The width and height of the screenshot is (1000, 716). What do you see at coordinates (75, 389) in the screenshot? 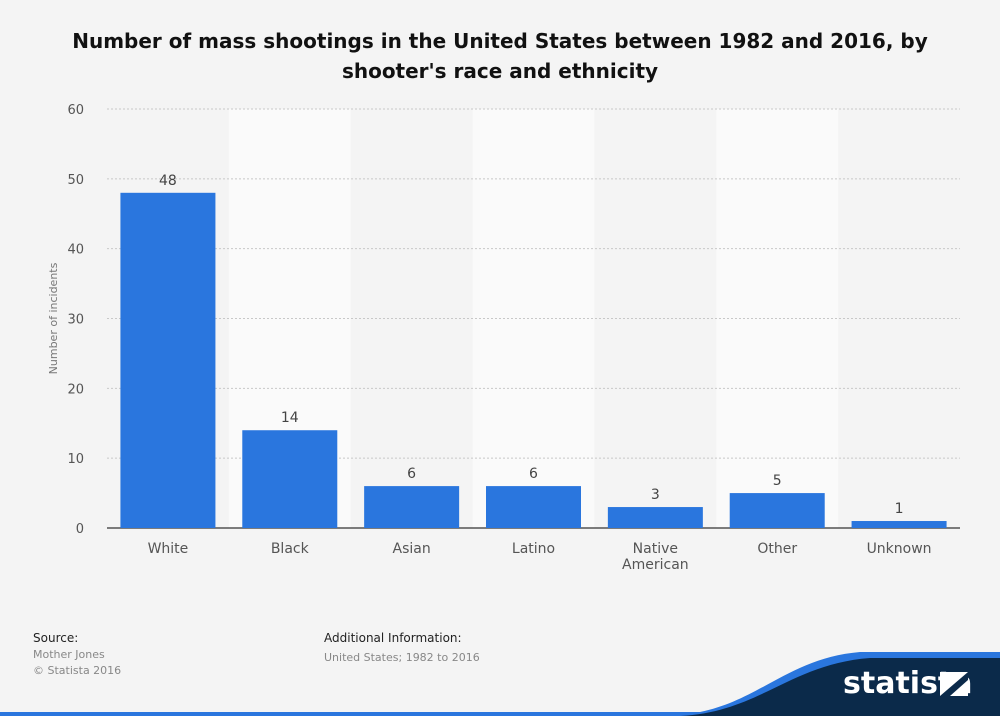
I see `y-tick-label: 20` at bounding box center [75, 389].